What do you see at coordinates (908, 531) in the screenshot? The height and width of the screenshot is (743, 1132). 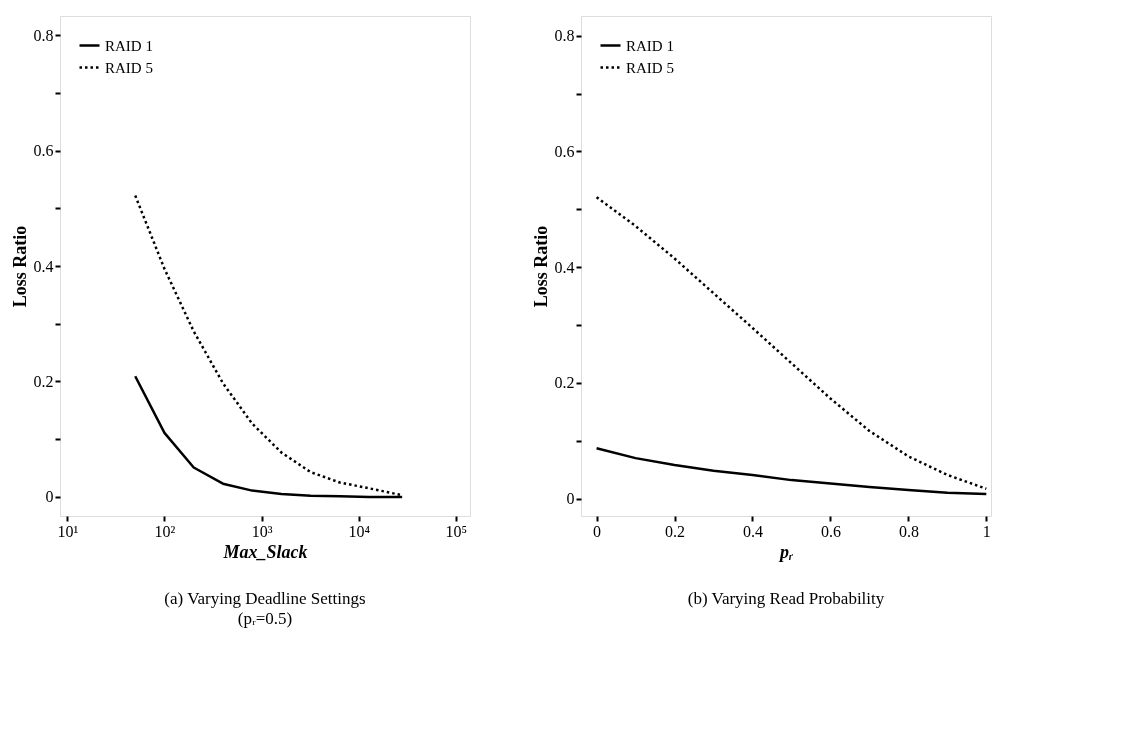 I see `x-tick-label: 0.8` at bounding box center [908, 531].